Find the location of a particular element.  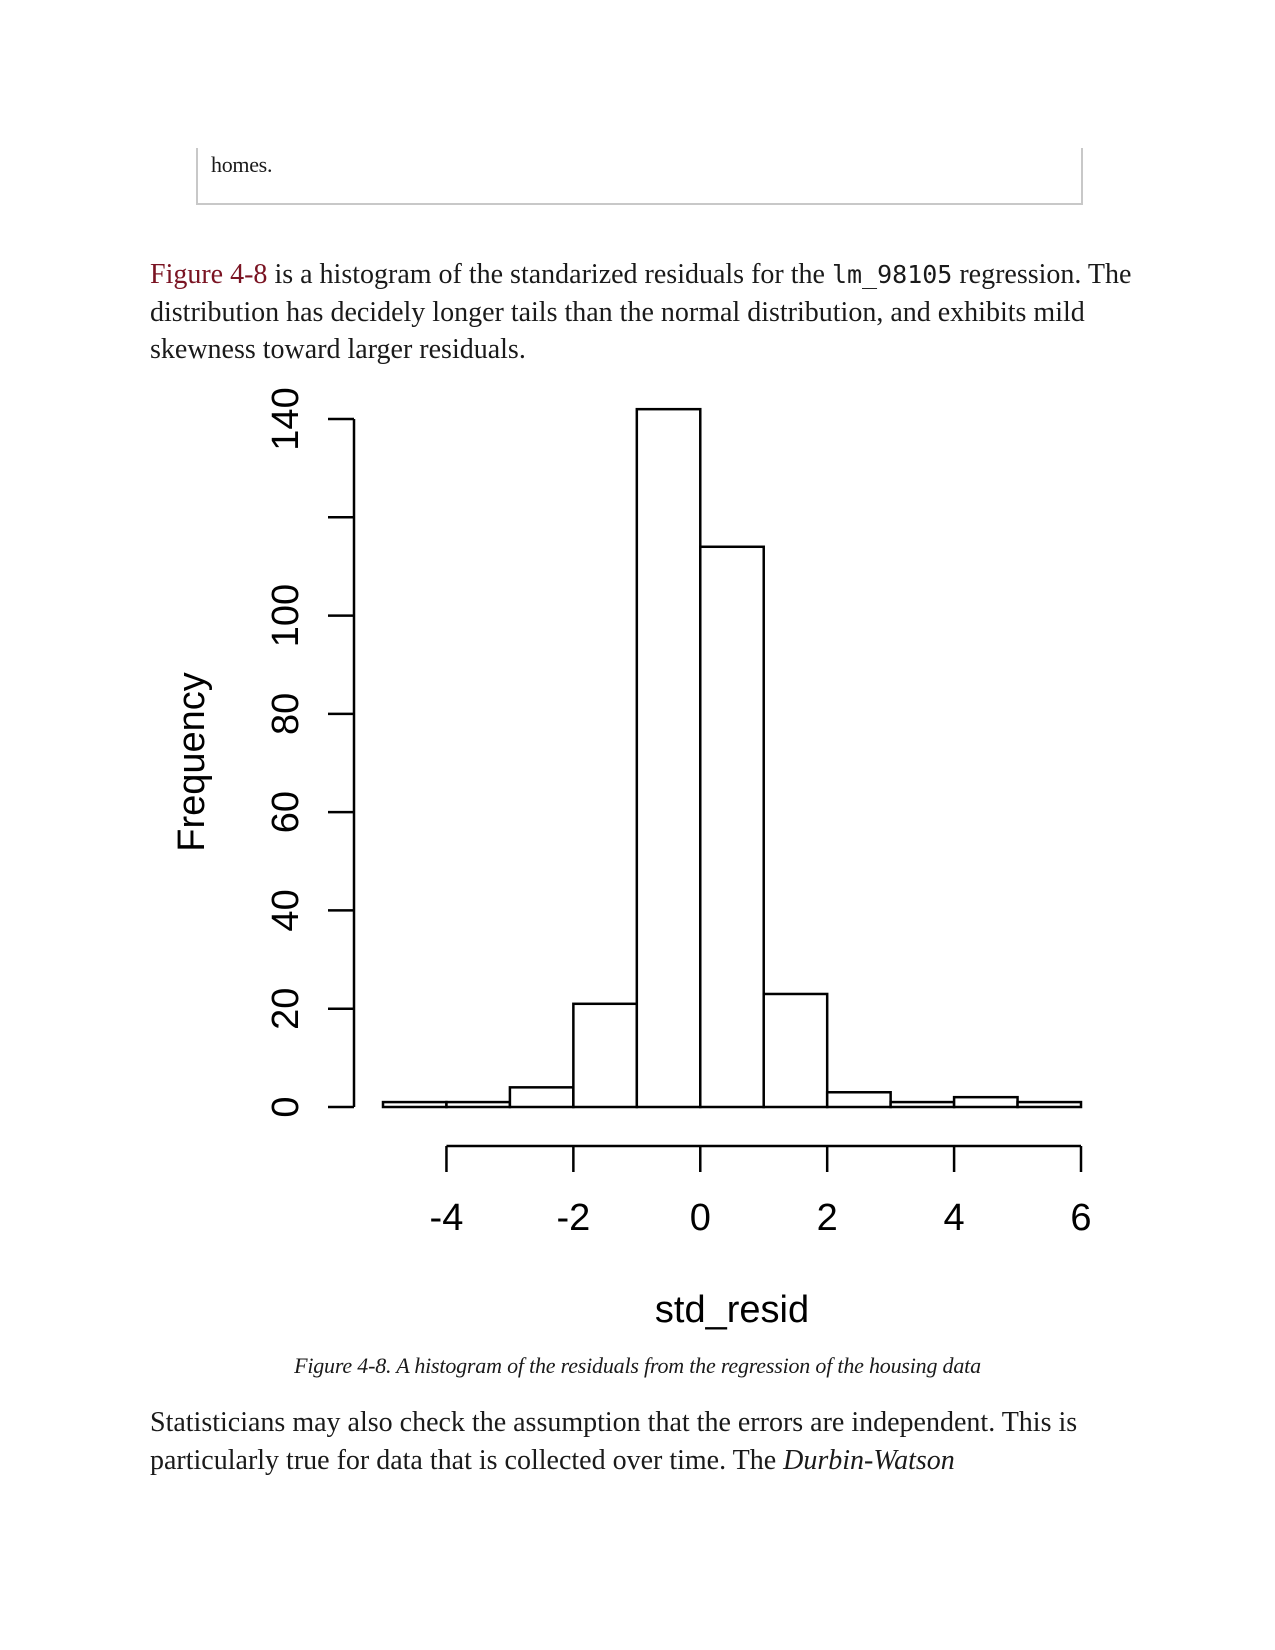

y-tick-label: 40 is located at coordinates (286, 910).